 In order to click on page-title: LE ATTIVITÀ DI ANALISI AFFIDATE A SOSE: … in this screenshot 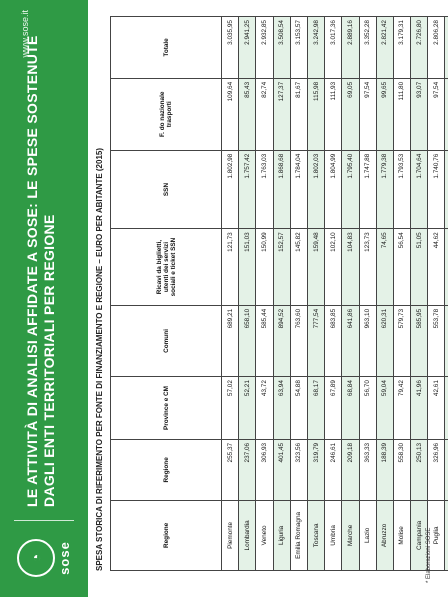, I will do `click(41, 271)`.